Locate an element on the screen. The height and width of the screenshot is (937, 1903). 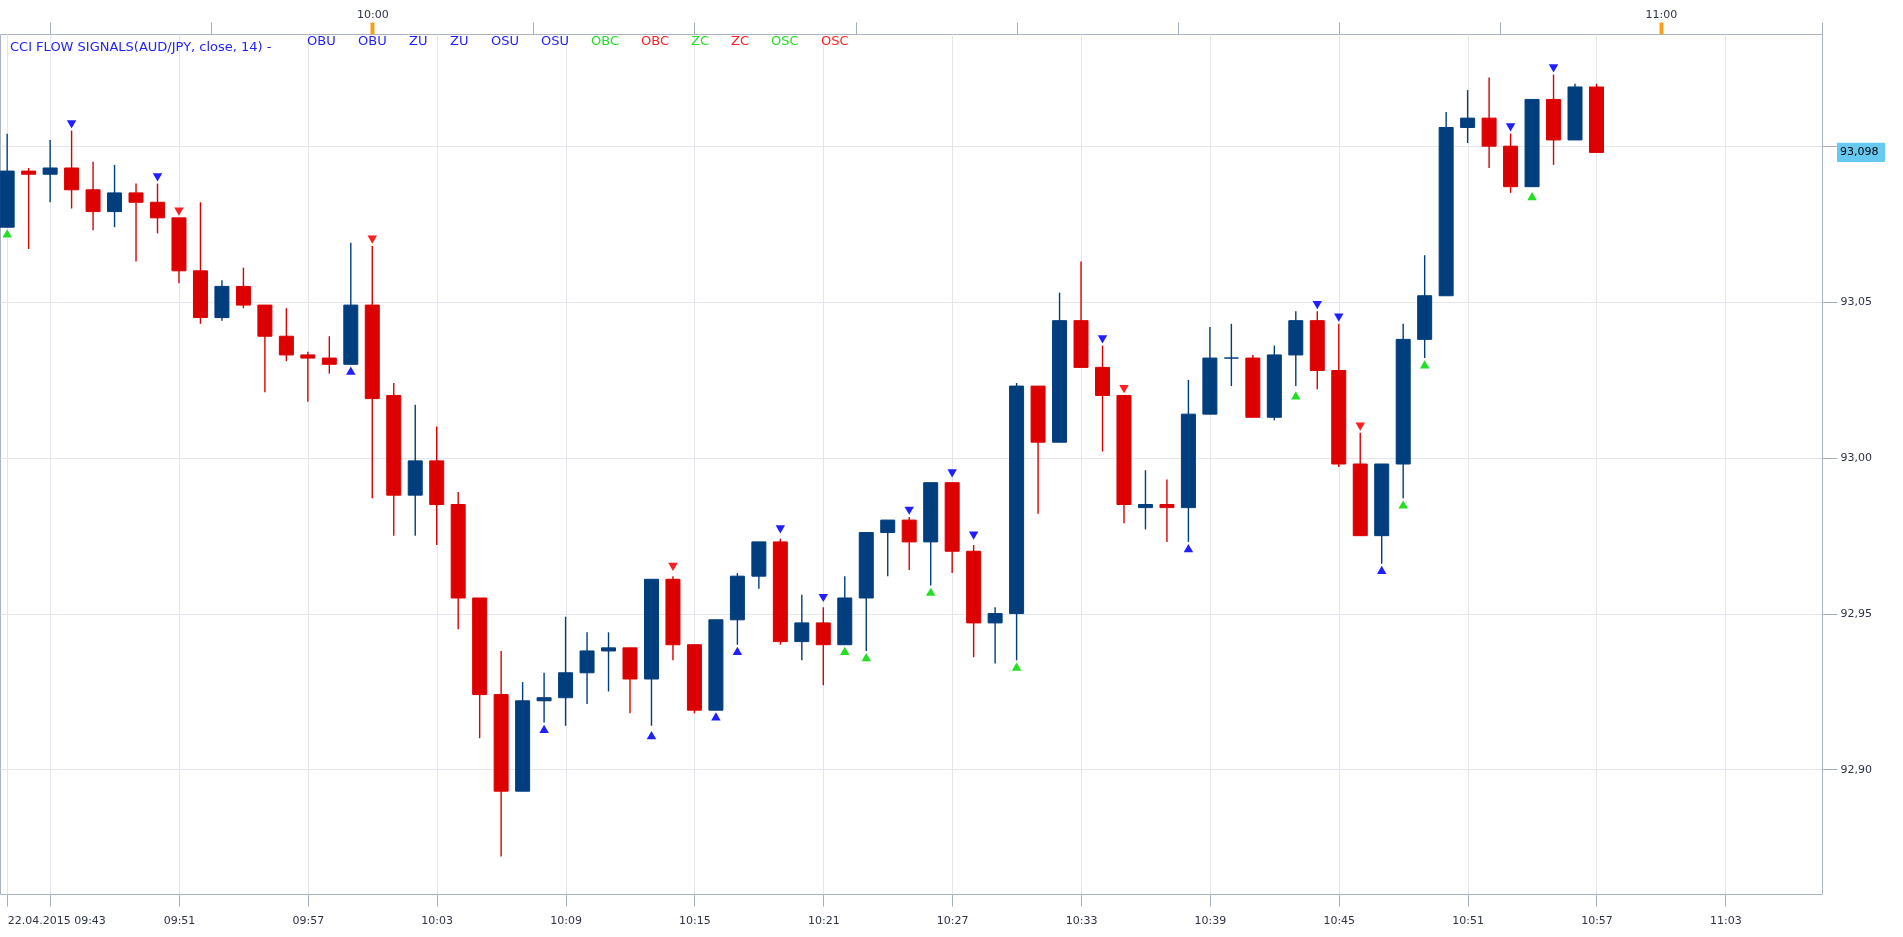
x2-tick-label: 11:00 is located at coordinates (1661, 14).